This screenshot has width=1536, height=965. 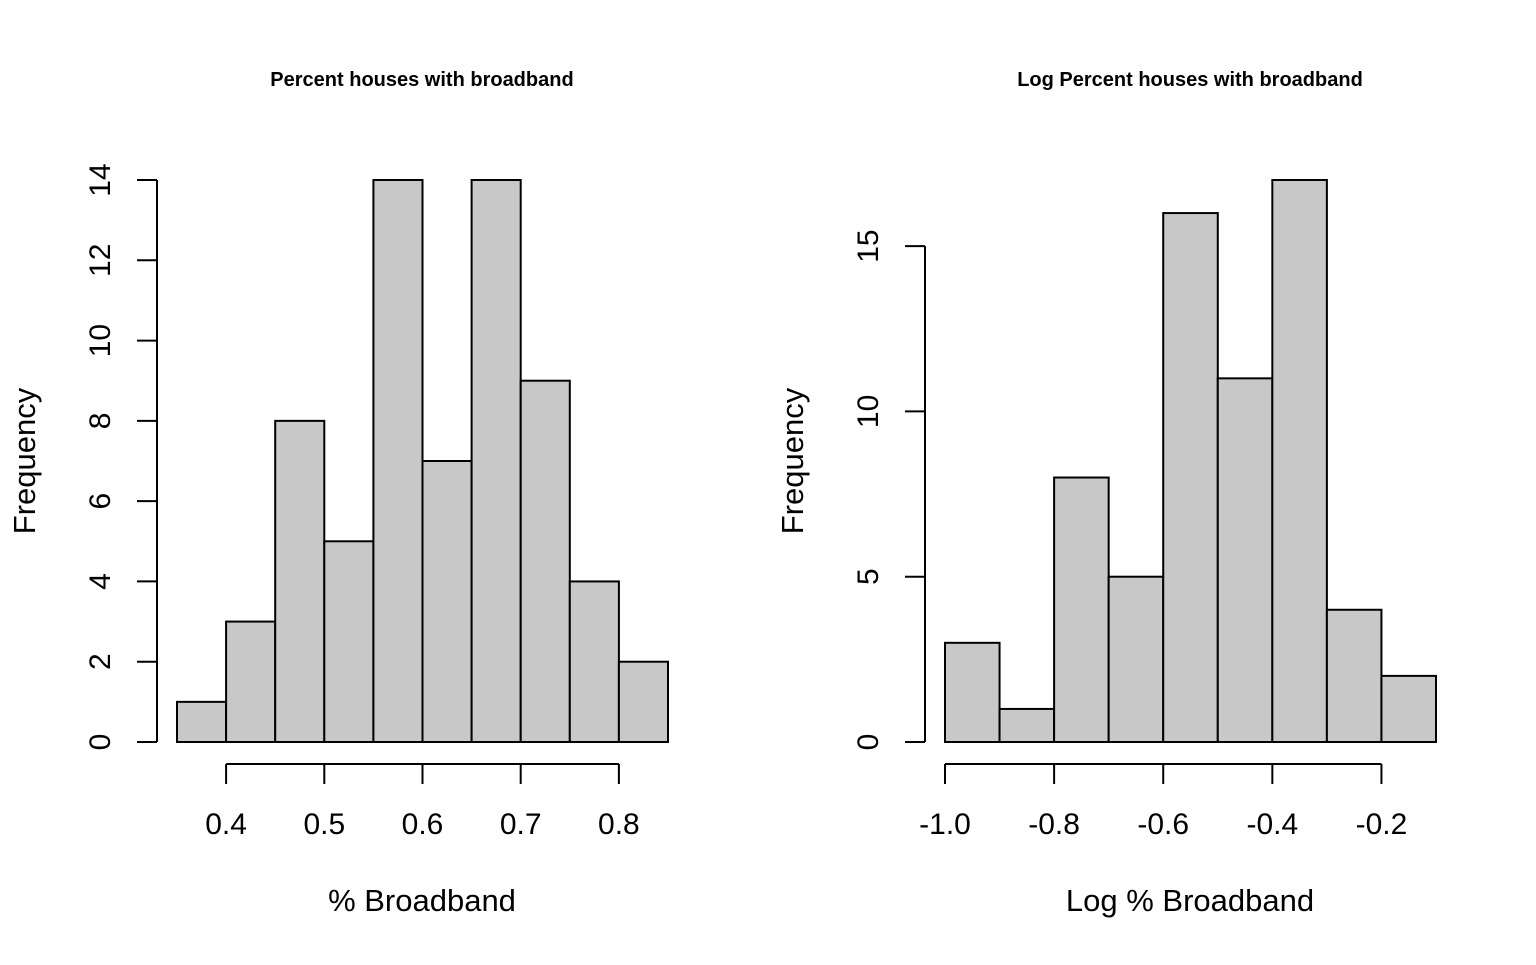 I want to click on x-tick-label: -1.0, so click(x=945, y=824).